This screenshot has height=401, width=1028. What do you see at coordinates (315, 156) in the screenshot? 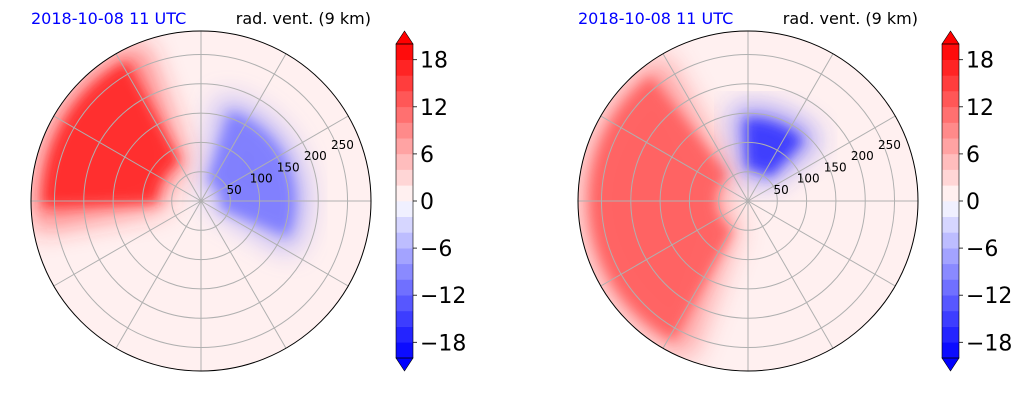
I see `left-range-label-200: 200` at bounding box center [315, 156].